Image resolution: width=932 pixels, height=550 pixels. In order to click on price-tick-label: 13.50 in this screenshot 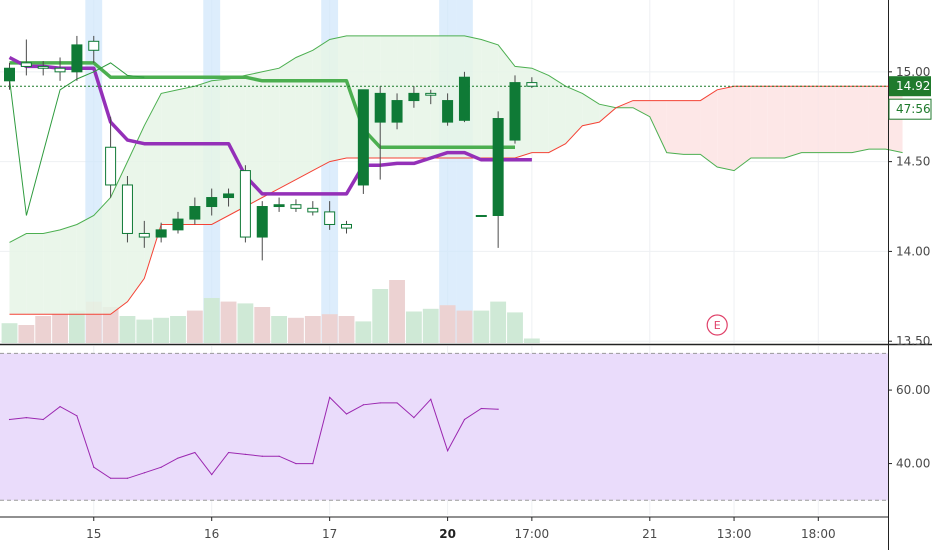, I will do `click(913, 341)`.